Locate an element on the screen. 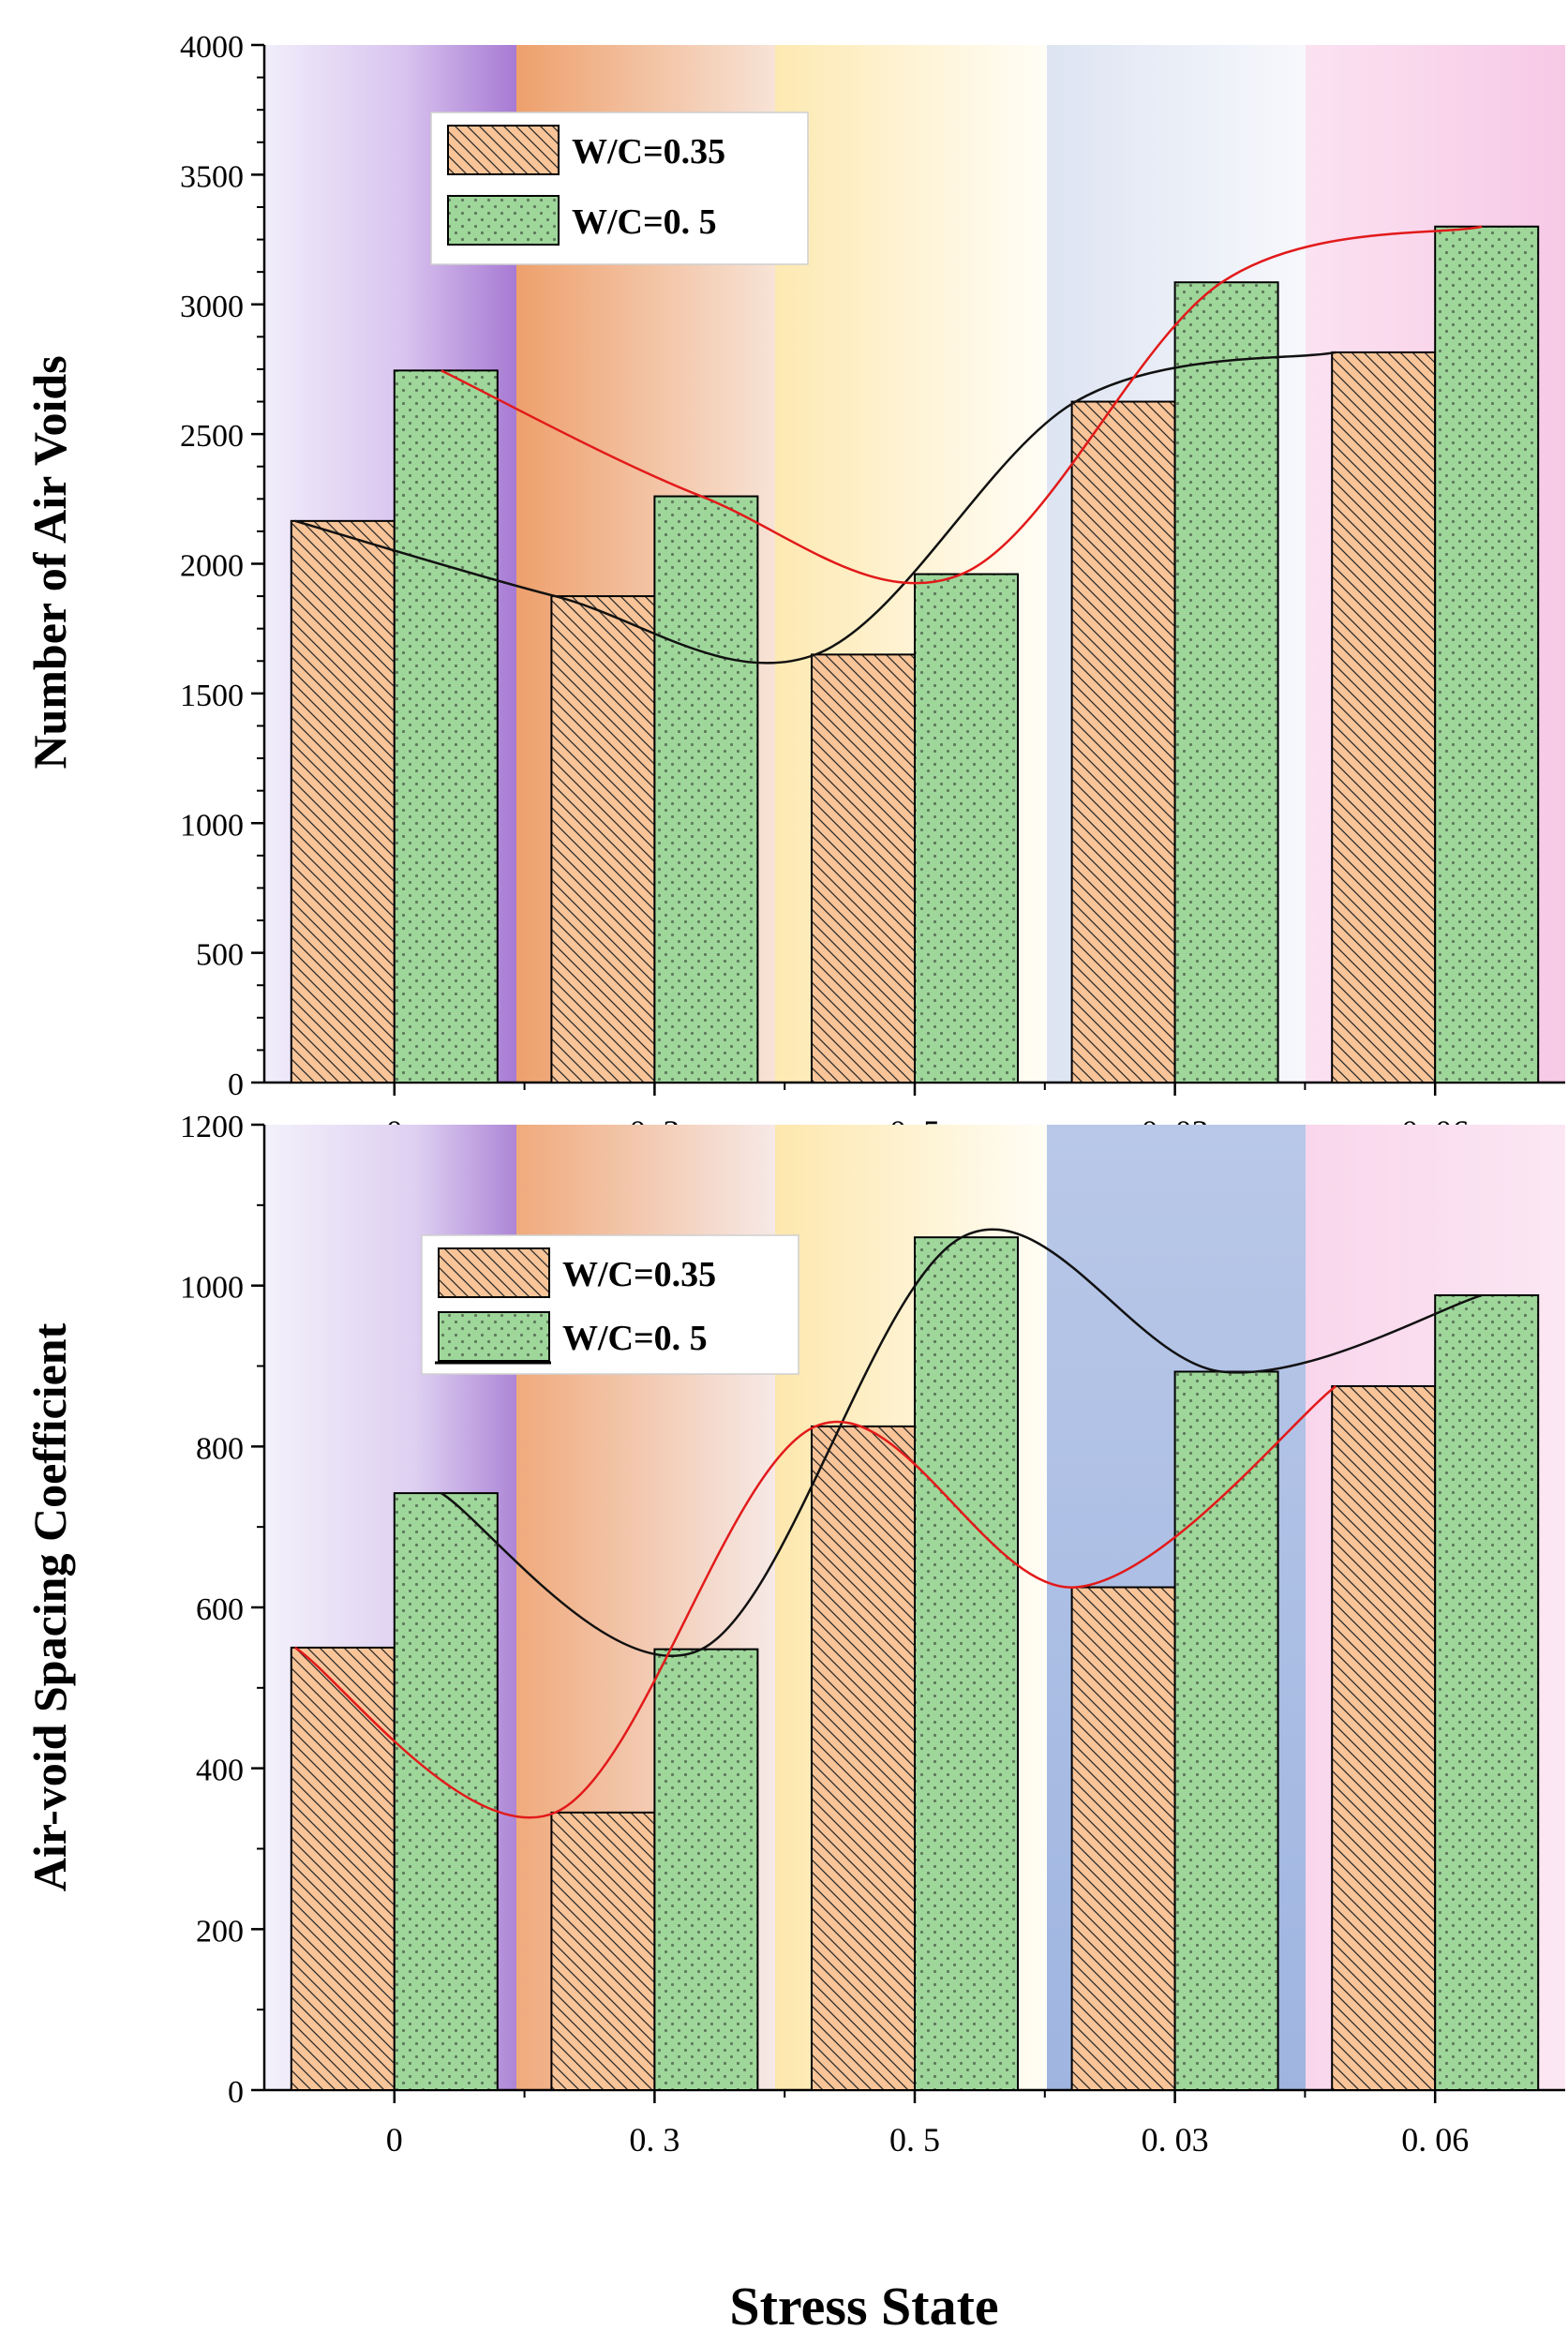 Image resolution: width=1568 pixels, height=2345 pixels. y-tick-label: 3500 is located at coordinates (212, 176).